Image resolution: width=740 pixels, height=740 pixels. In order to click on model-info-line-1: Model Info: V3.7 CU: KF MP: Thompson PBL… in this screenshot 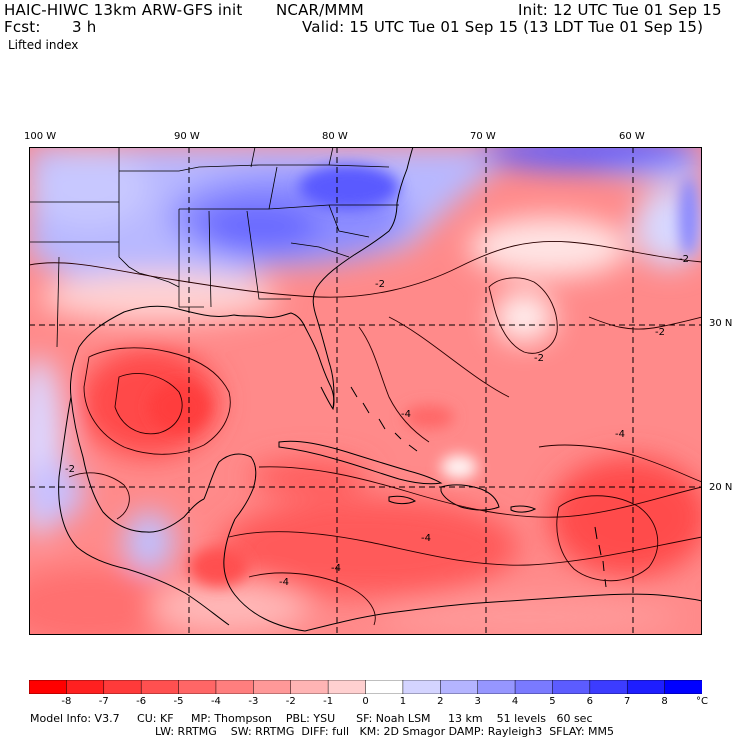, I will do `click(311, 718)`.